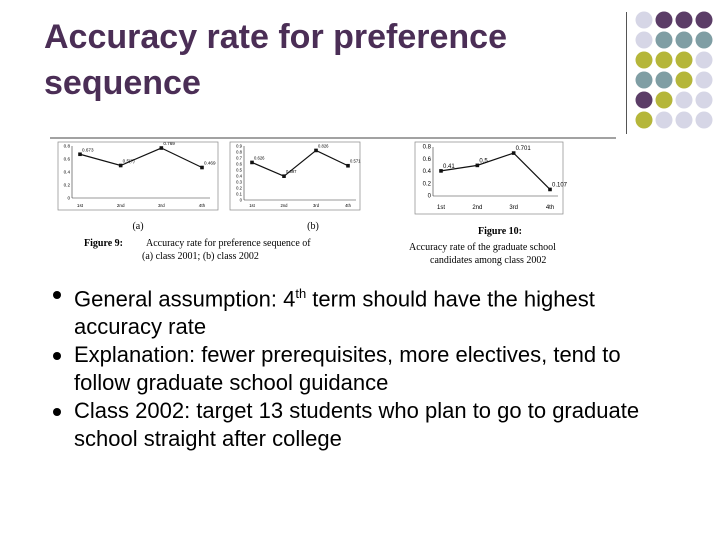 The image size is (720, 540). Describe the element at coordinates (355, 161) in the screenshot. I see `chart-data-label: 0.571` at that location.